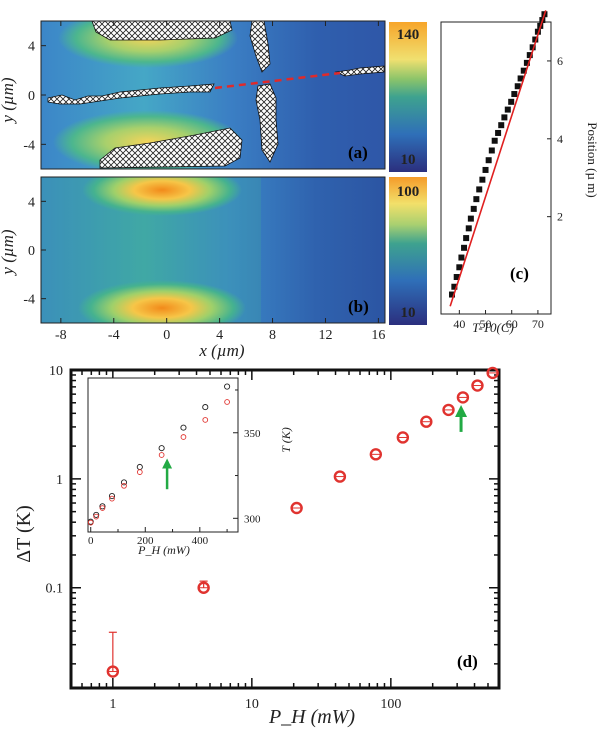 The width and height of the screenshot is (606, 737). Describe the element at coordinates (252, 519) in the screenshot. I see `inset-y-tick-label: 300` at that location.